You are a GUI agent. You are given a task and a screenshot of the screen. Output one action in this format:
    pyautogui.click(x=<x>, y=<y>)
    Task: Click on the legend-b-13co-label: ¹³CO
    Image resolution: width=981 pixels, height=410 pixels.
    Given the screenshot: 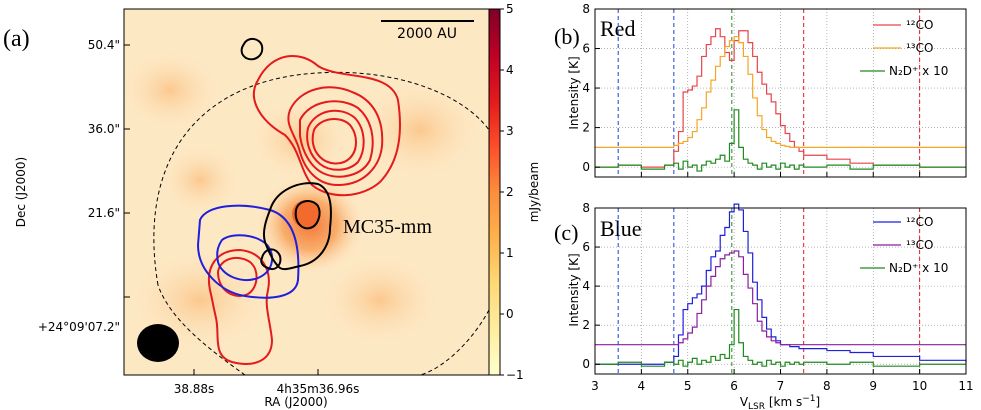 What is the action you would take?
    pyautogui.click(x=919, y=48)
    